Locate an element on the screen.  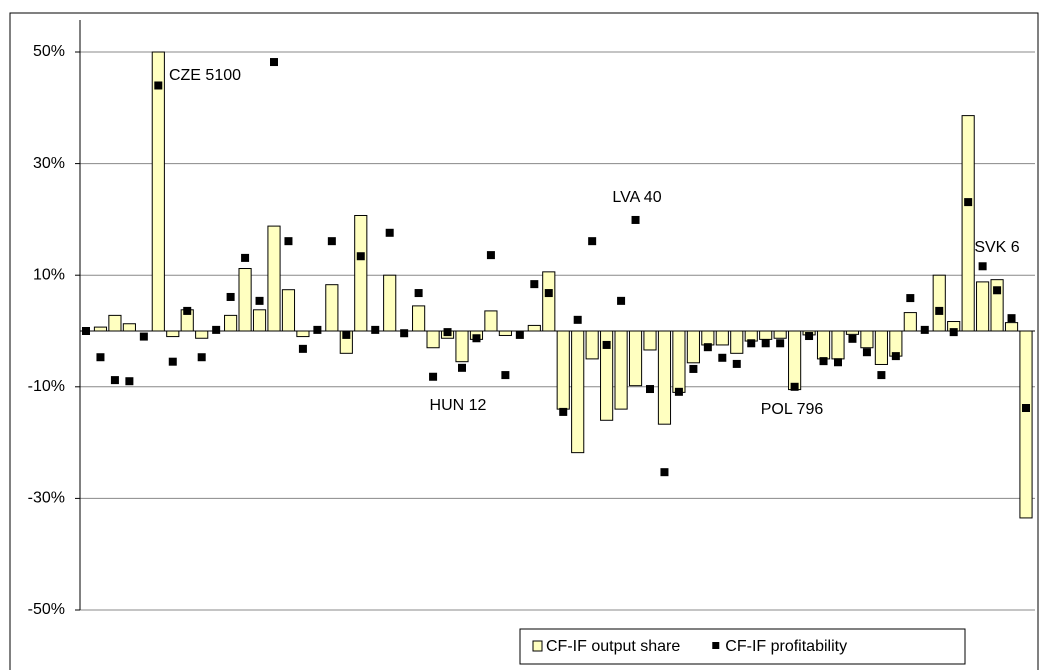
legend-label: CF-IF output share is located at coordinates (613, 646).